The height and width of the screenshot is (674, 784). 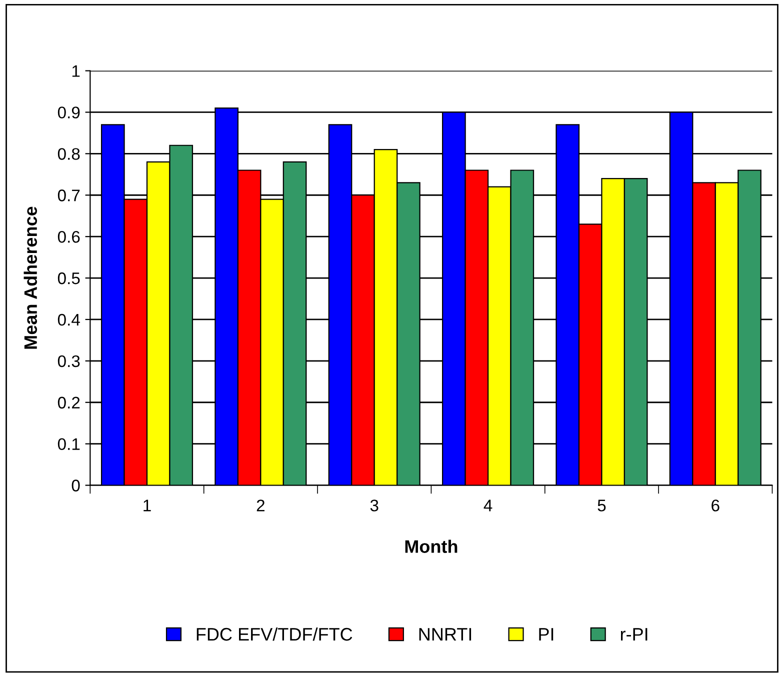 What do you see at coordinates (69, 278) in the screenshot?
I see `y-tick-label: 0.5` at bounding box center [69, 278].